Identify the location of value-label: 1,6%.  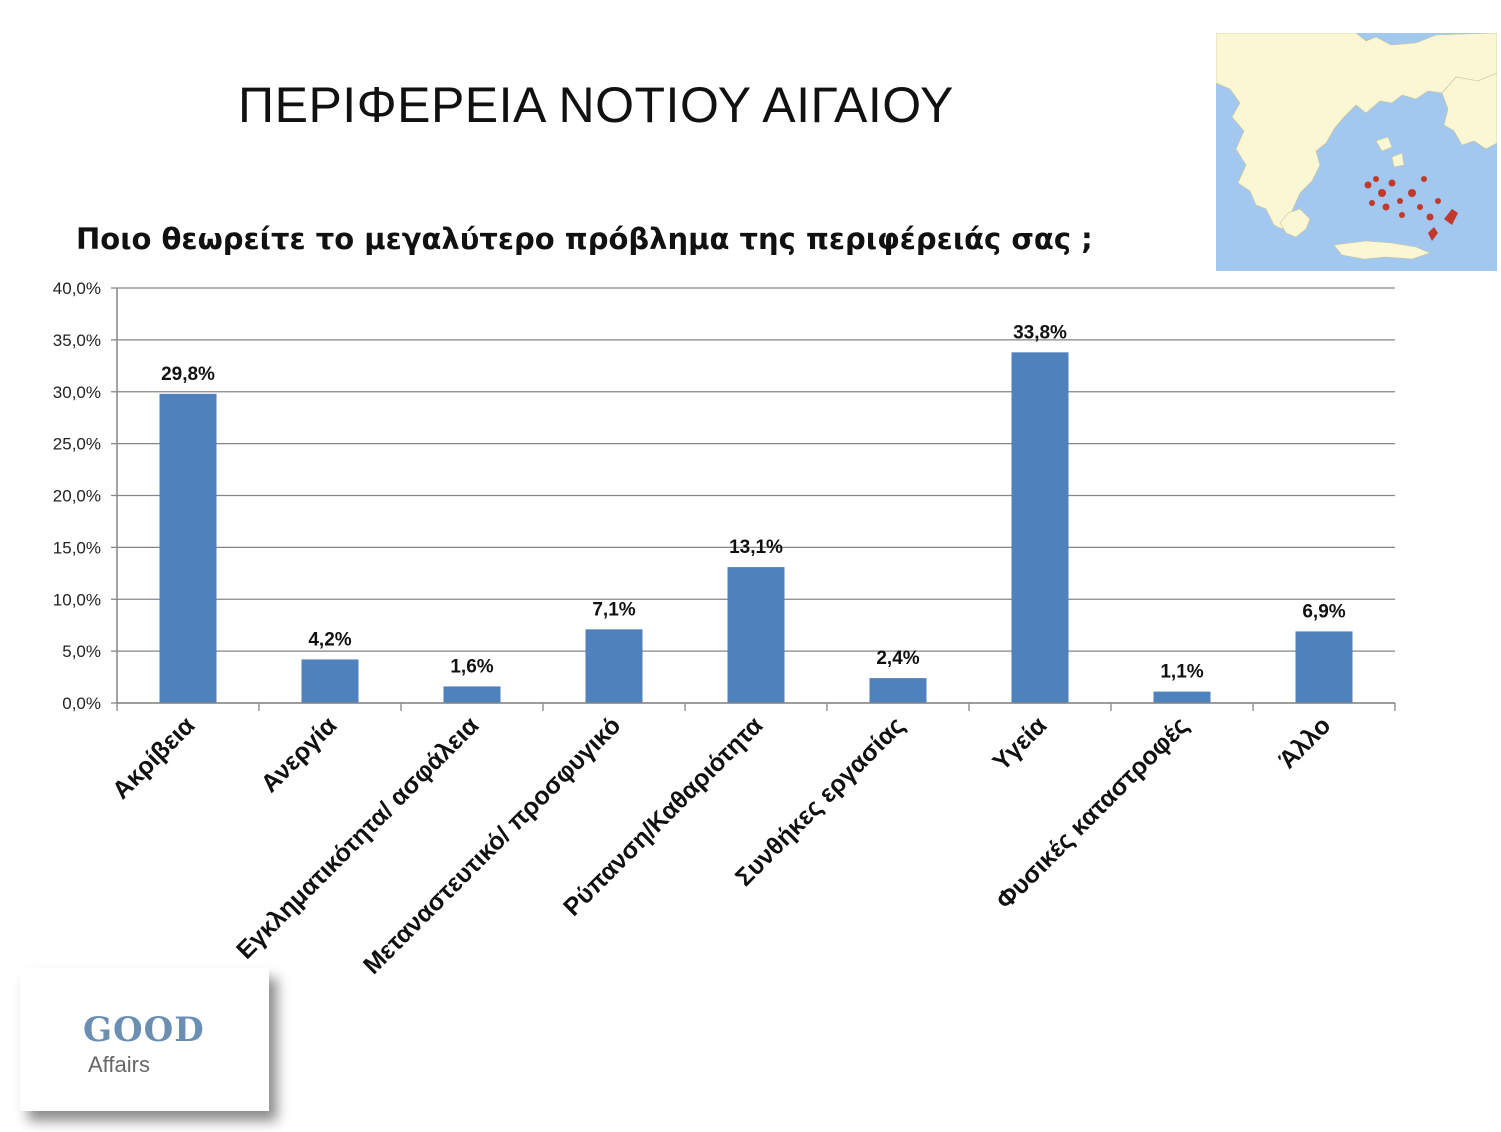
(471, 666).